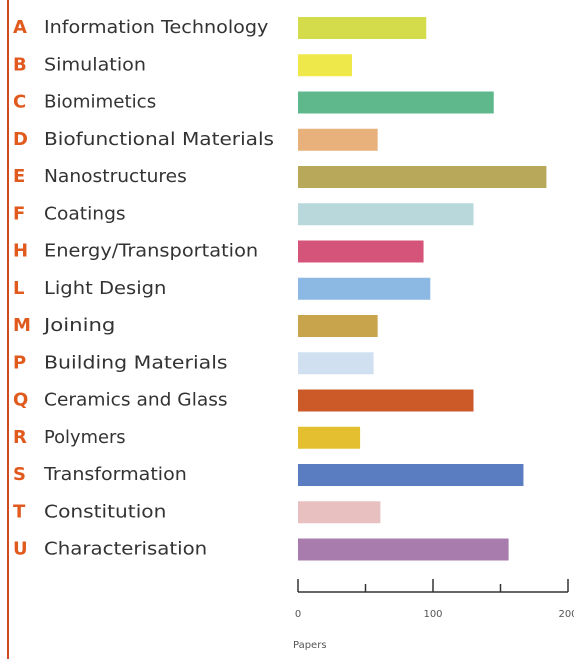 This screenshot has width=574, height=663. What do you see at coordinates (19, 474) in the screenshot?
I see `category-code: S` at bounding box center [19, 474].